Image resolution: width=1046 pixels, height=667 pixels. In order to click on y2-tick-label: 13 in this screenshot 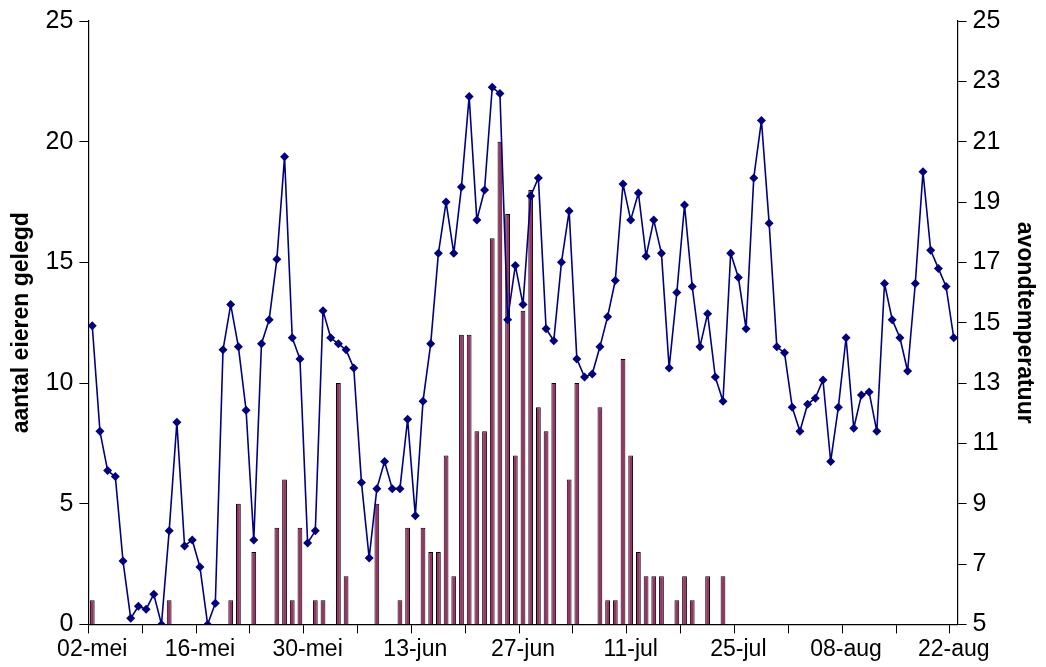, I will do `click(986, 380)`.